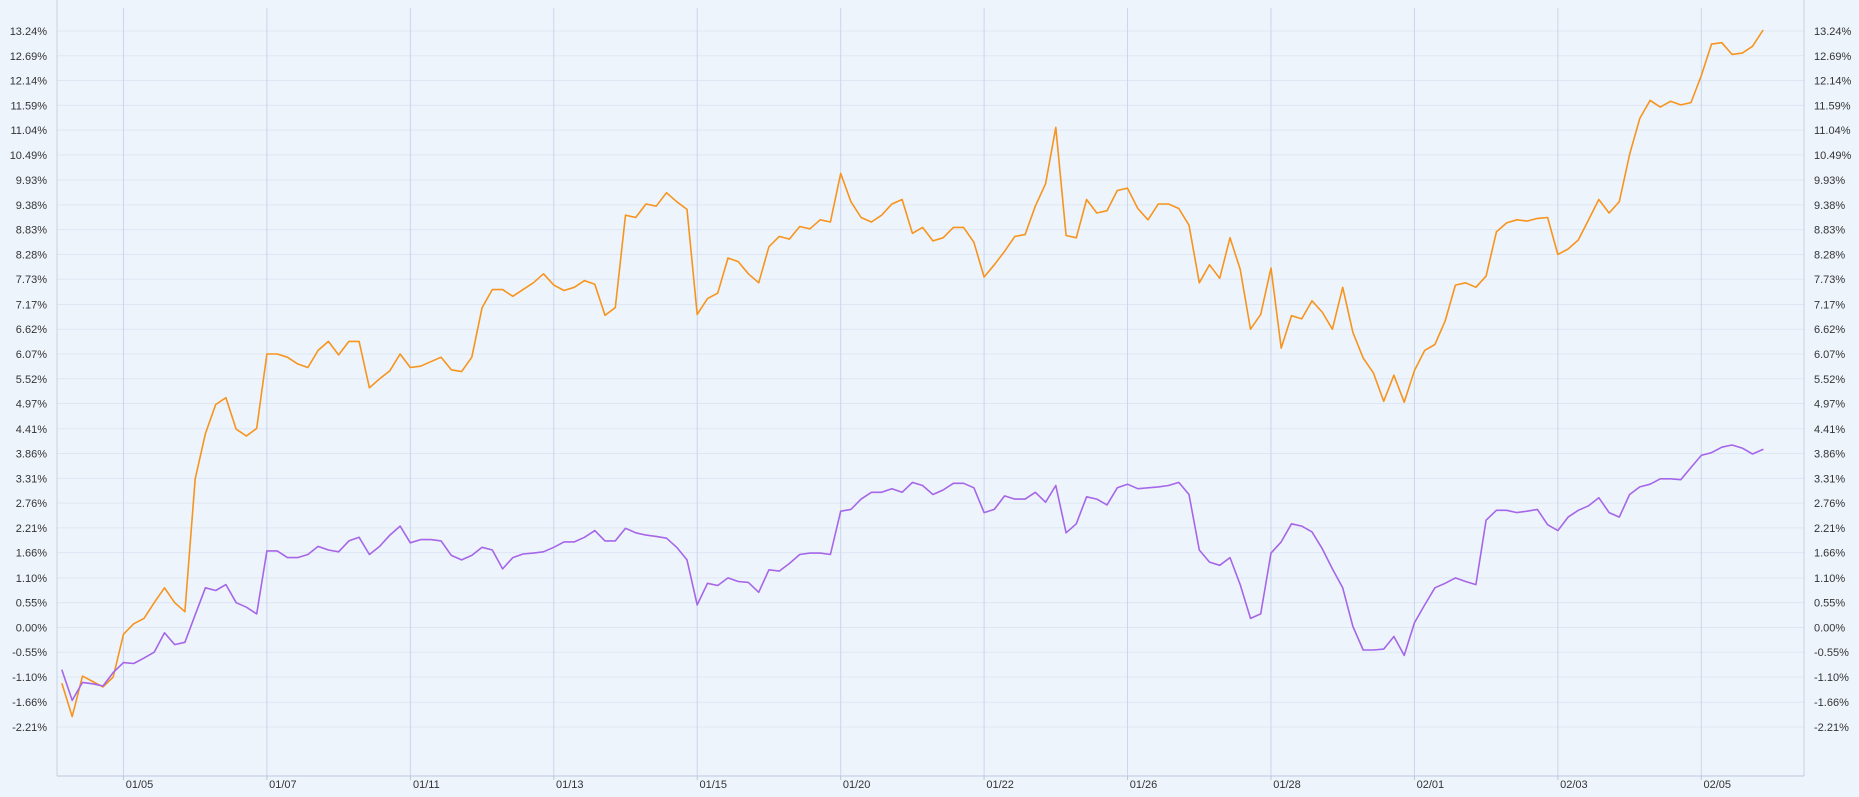  What do you see at coordinates (31, 181) in the screenshot?
I see `y-tick-label-left: 9.93%` at bounding box center [31, 181].